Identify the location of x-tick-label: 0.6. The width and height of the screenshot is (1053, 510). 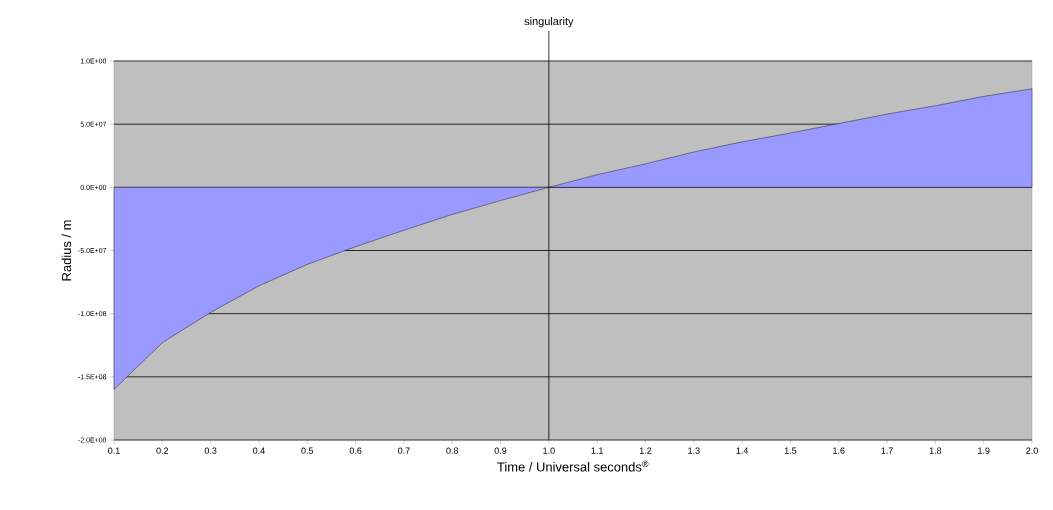
(355, 450).